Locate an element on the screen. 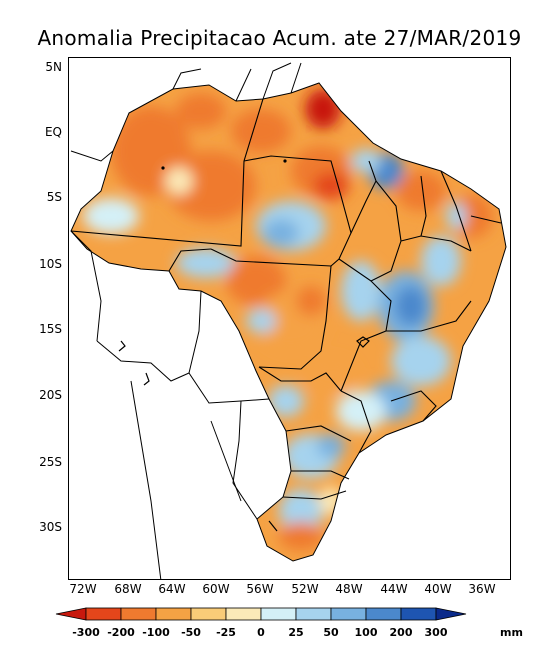 The image size is (559, 650). lon-label-48w: 48W is located at coordinates (349, 589).